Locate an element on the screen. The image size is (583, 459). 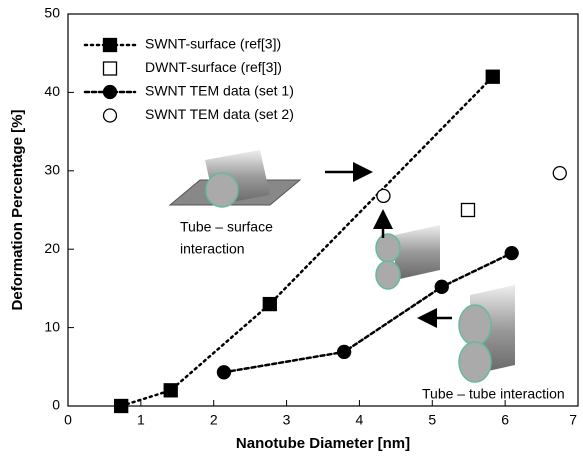
y-tick-label: 30 is located at coordinates (52, 170).